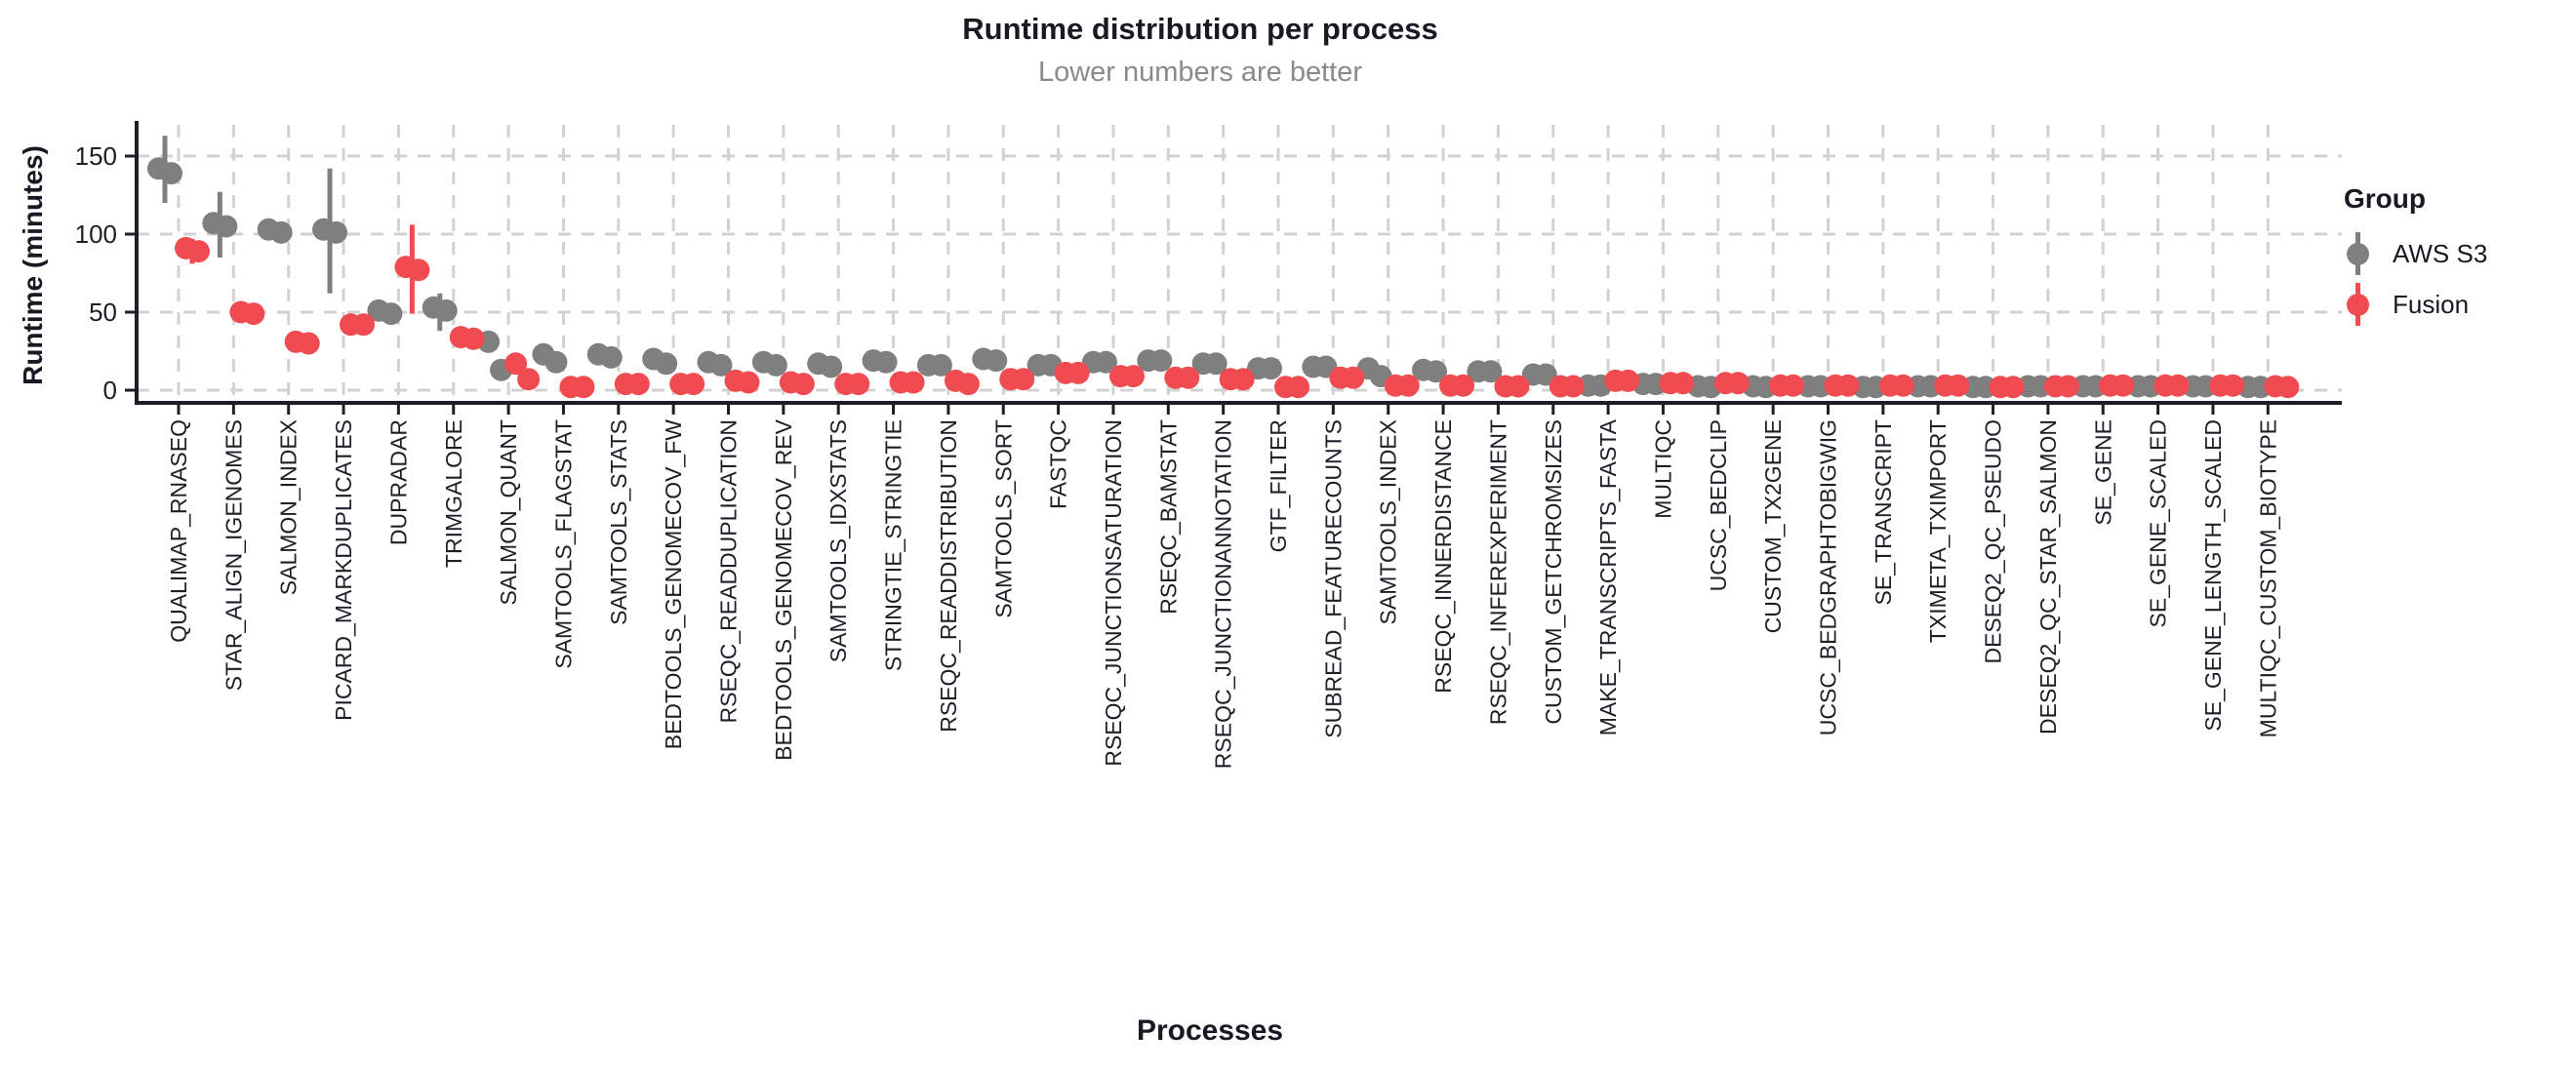 This screenshot has height=1073, width=2576. I want to click on x-axis-title: Processes, so click(1210, 1030).